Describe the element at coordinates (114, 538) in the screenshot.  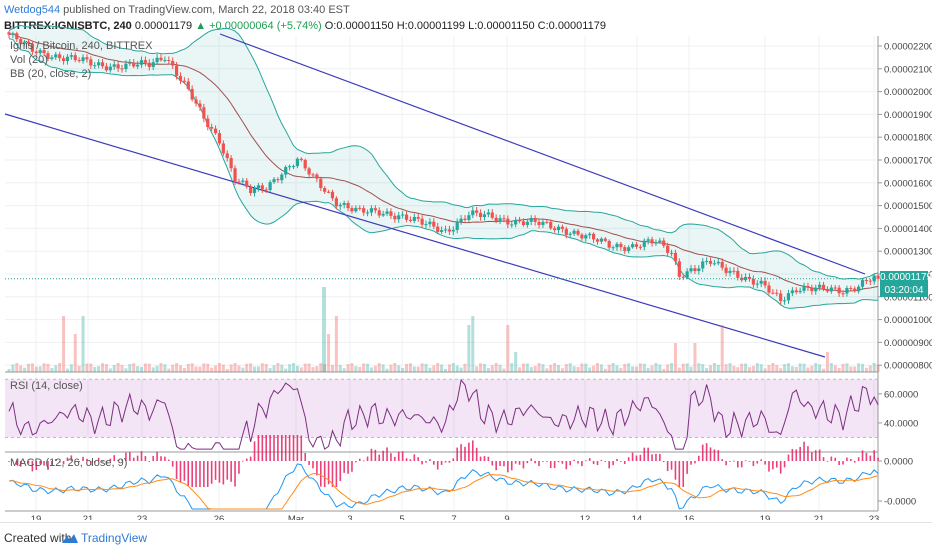
I see `tradingview-link: TradingView` at that location.